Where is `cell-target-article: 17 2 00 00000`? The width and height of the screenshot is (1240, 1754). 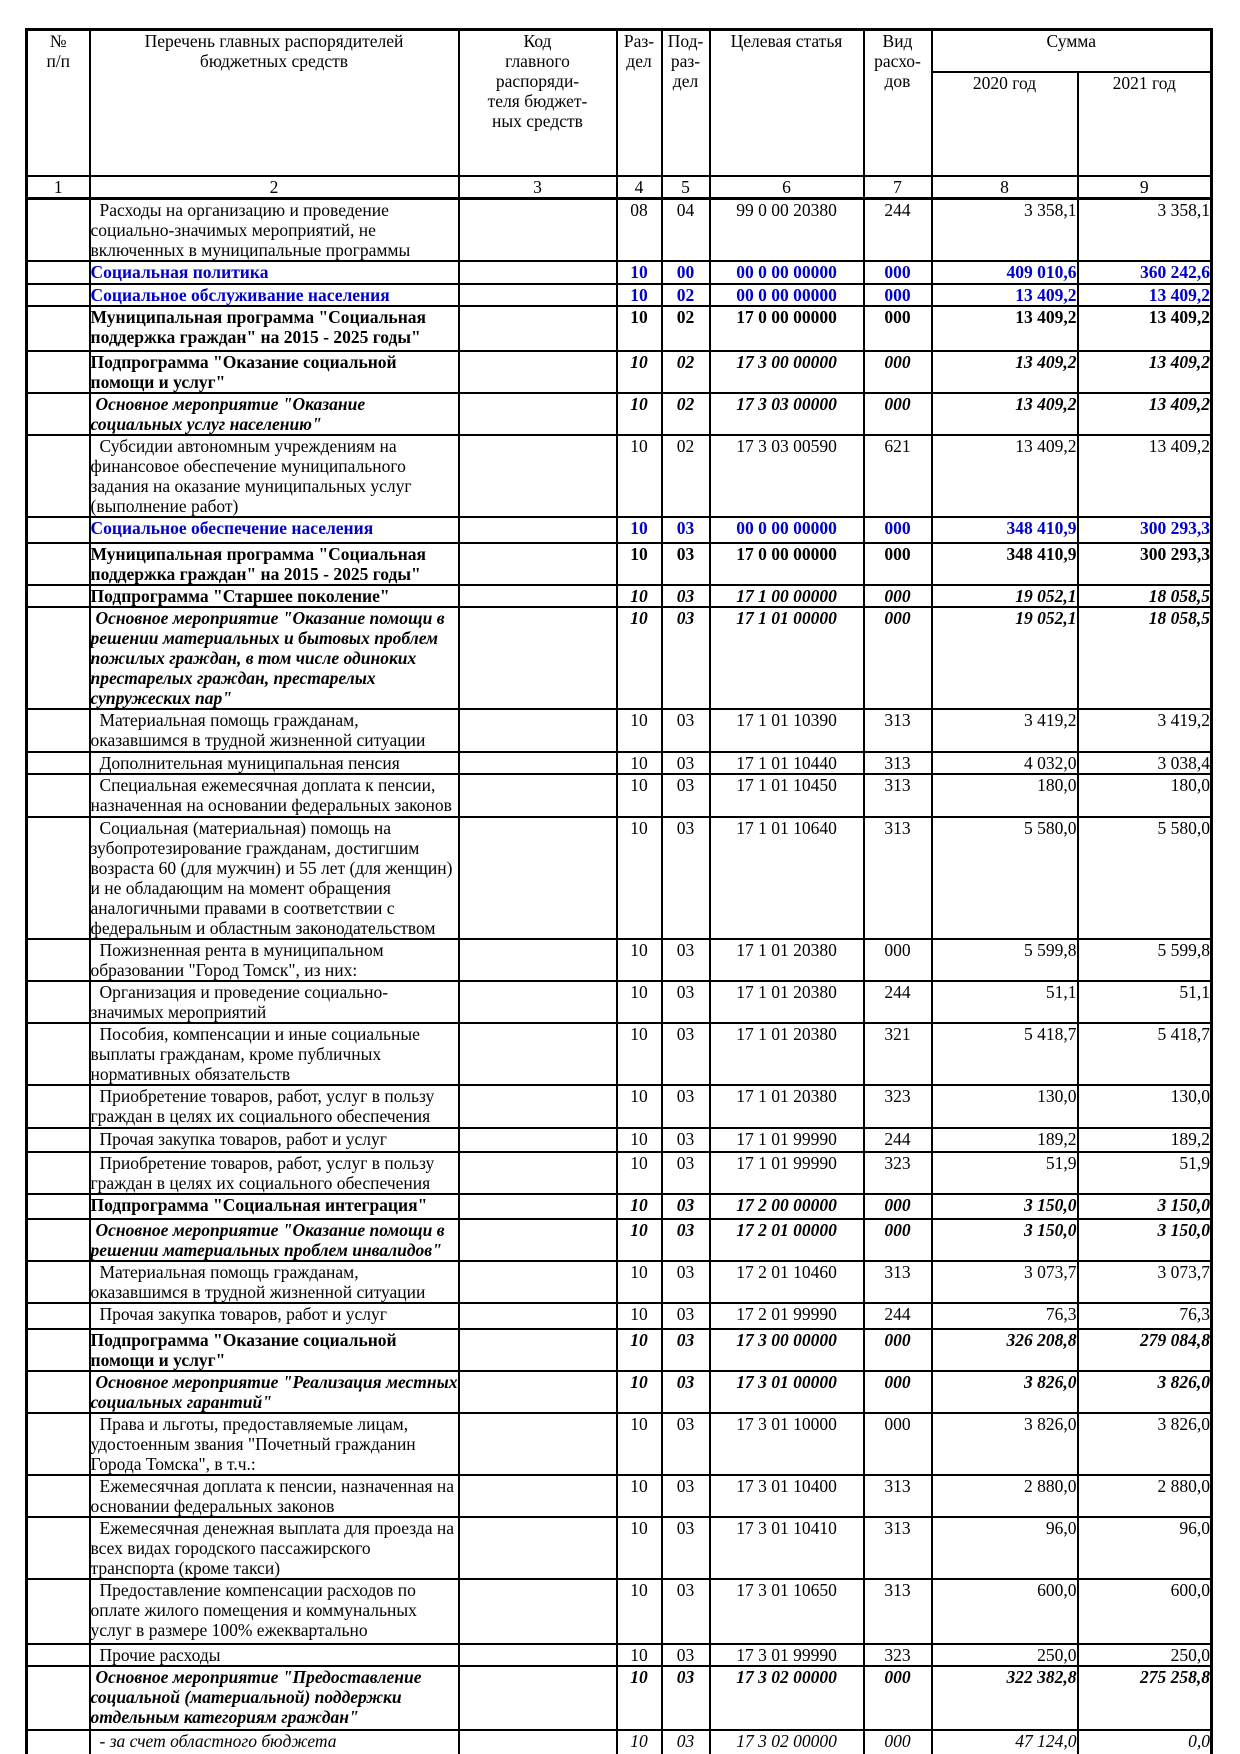 cell-target-article: 17 2 00 00000 is located at coordinates (786, 1206).